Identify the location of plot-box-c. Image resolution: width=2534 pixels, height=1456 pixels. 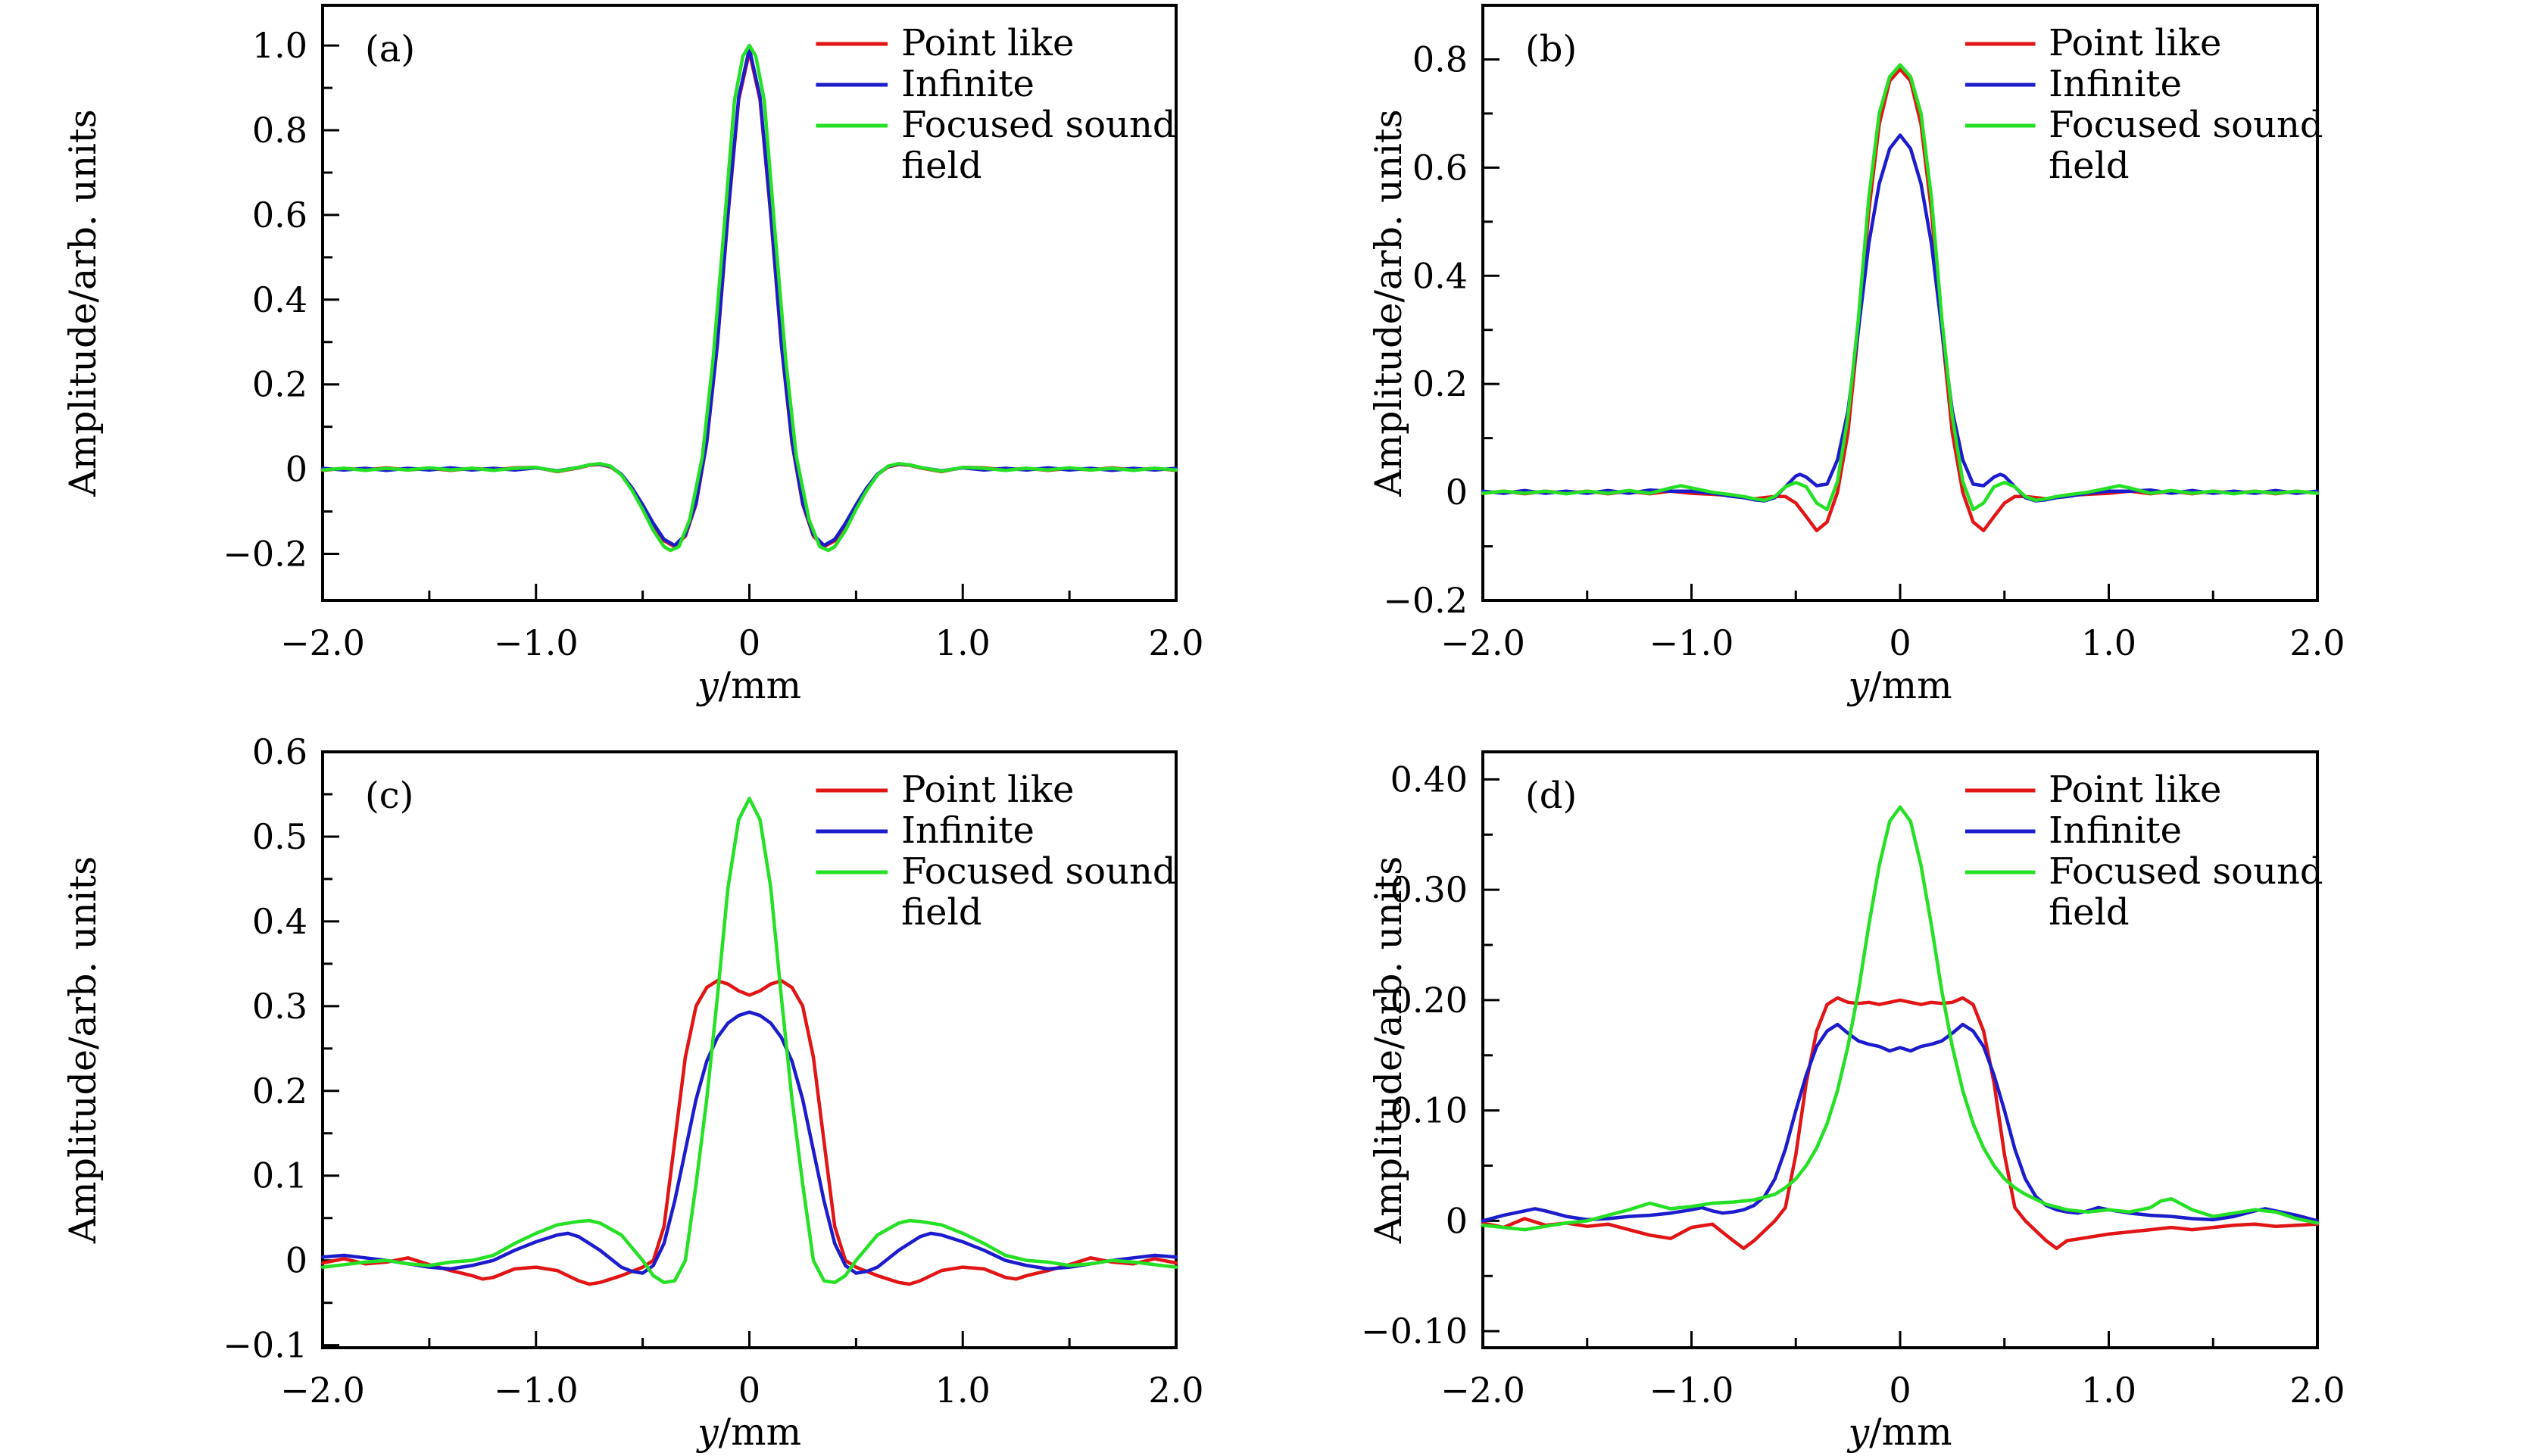
(750, 1049).